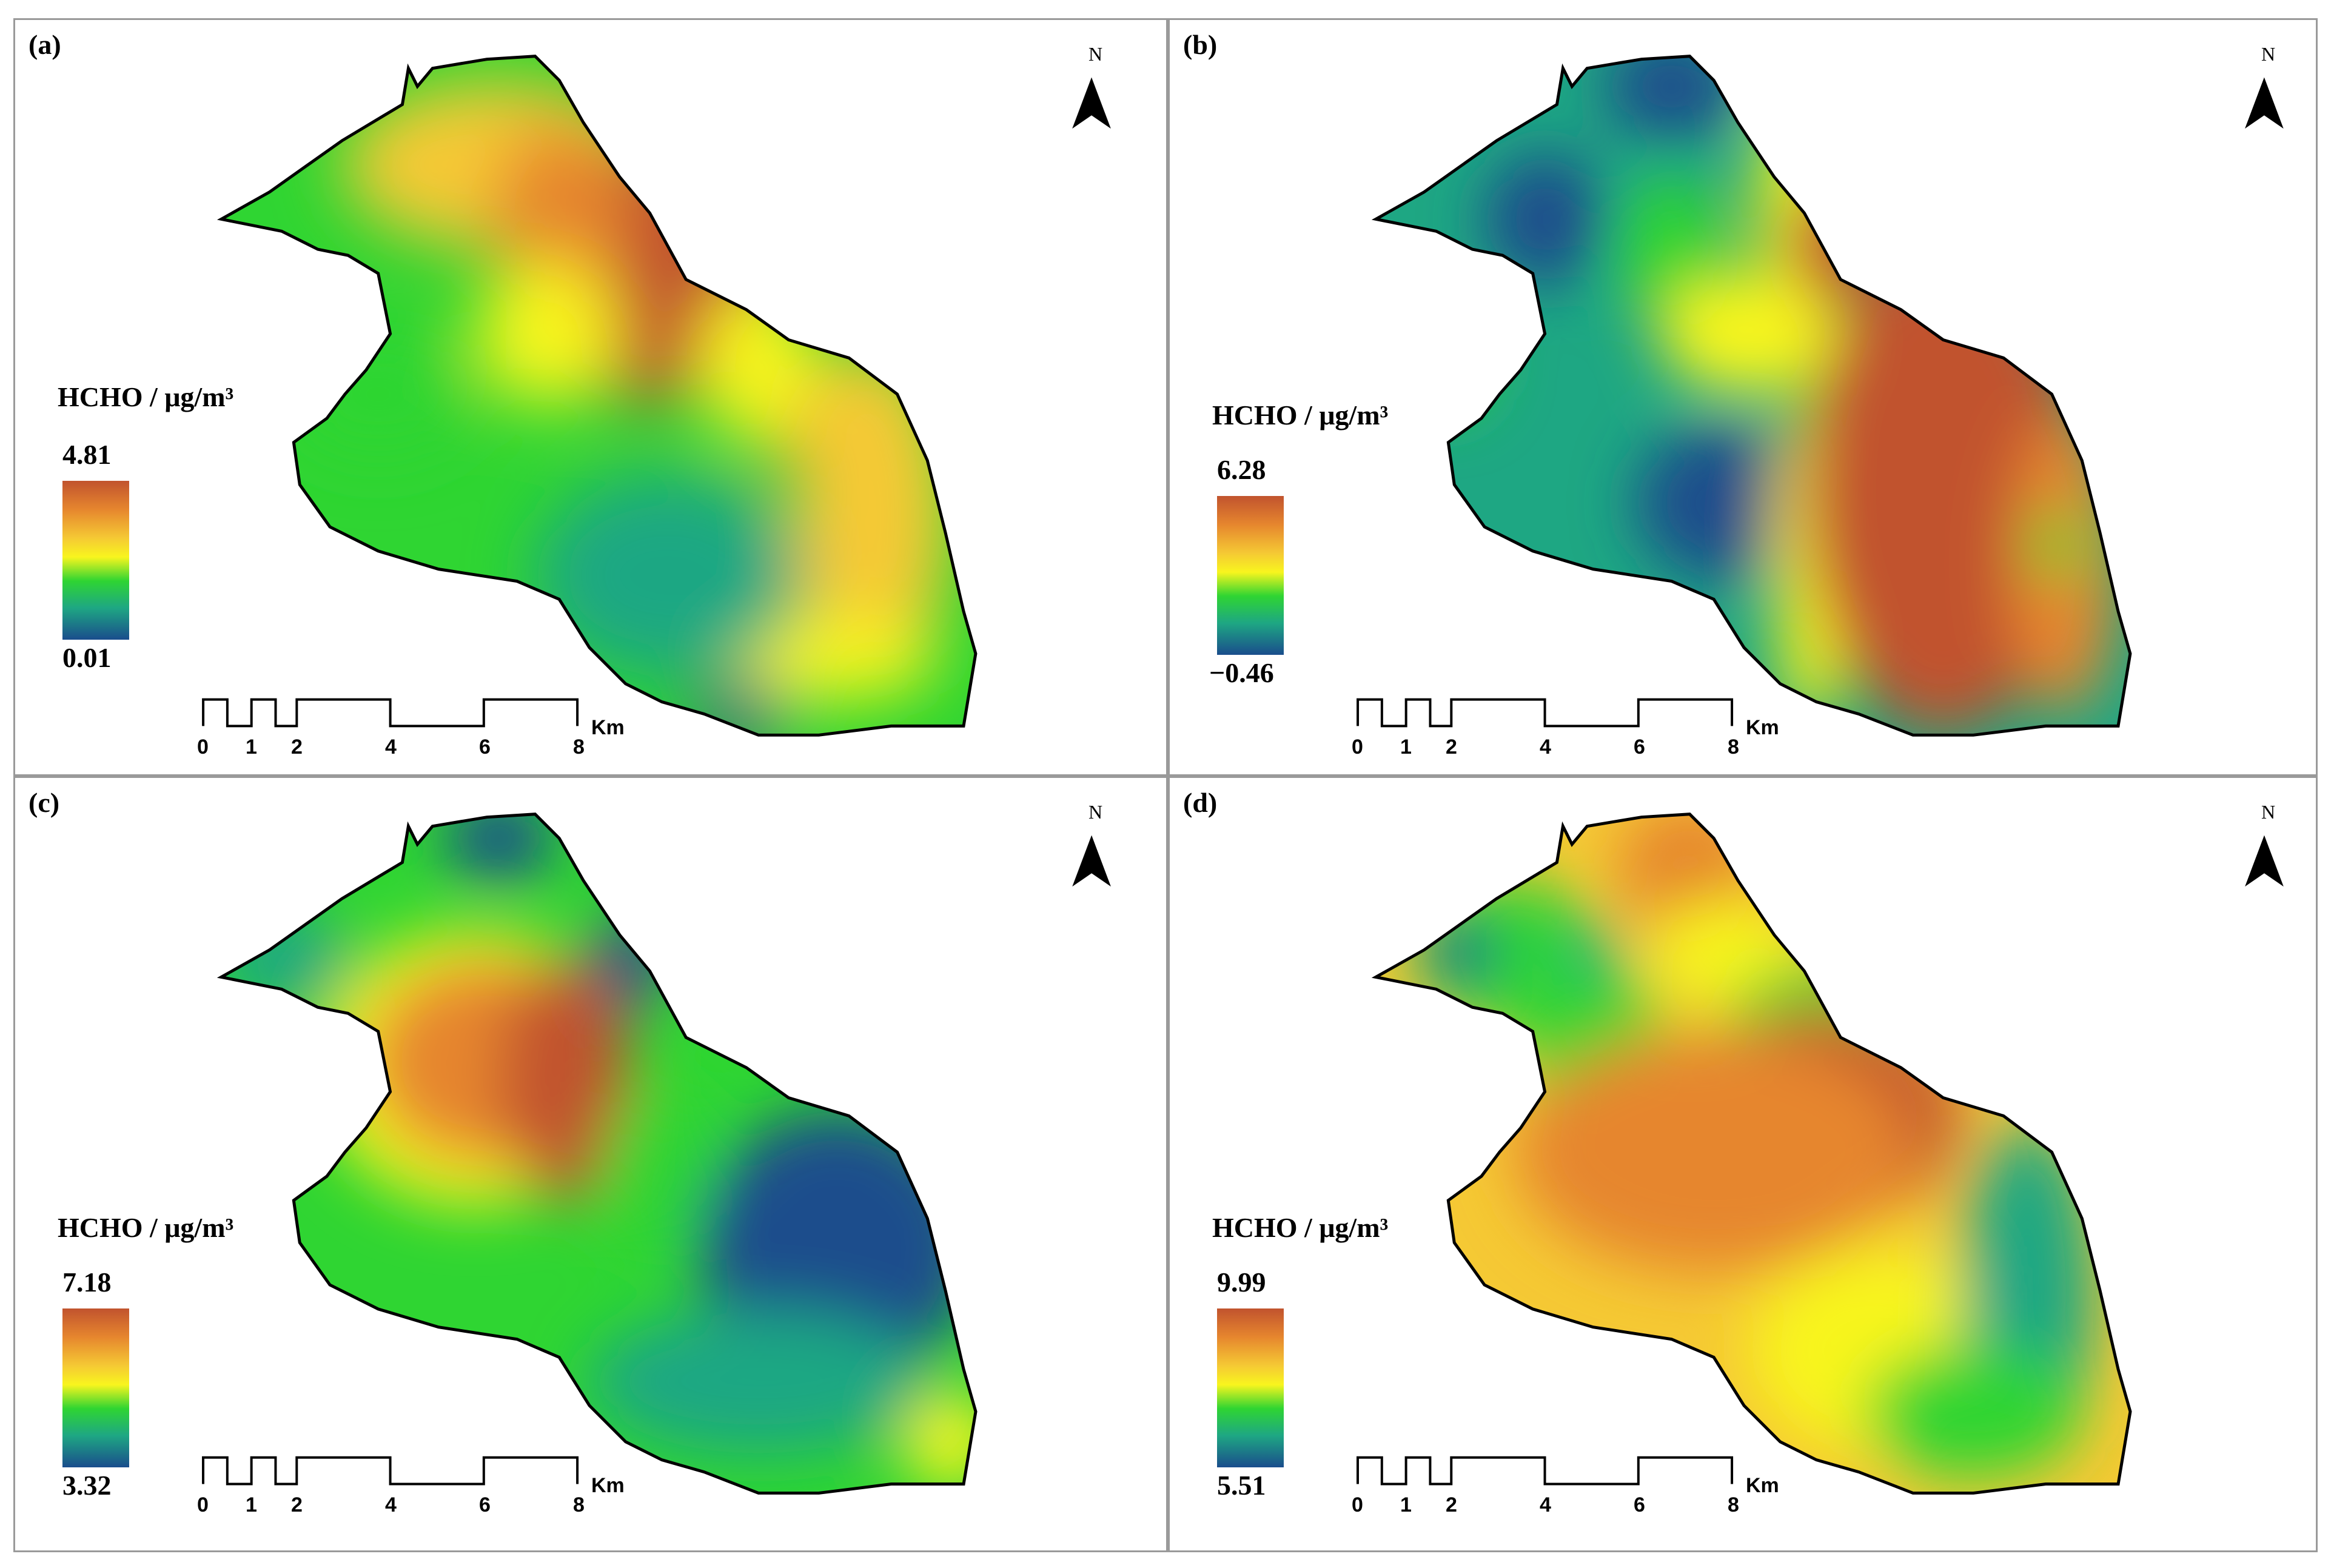 This screenshot has width=2331, height=1568. I want to click on district-boundary-b, so click(1752, 396).